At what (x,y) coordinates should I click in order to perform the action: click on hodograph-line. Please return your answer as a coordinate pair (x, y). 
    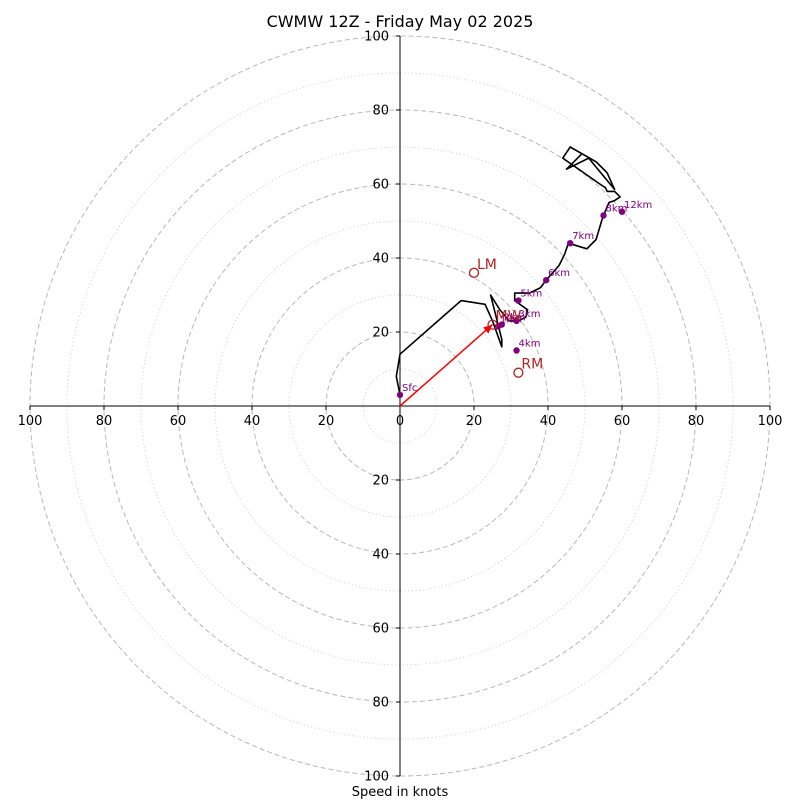
    Looking at the image, I should click on (508, 271).